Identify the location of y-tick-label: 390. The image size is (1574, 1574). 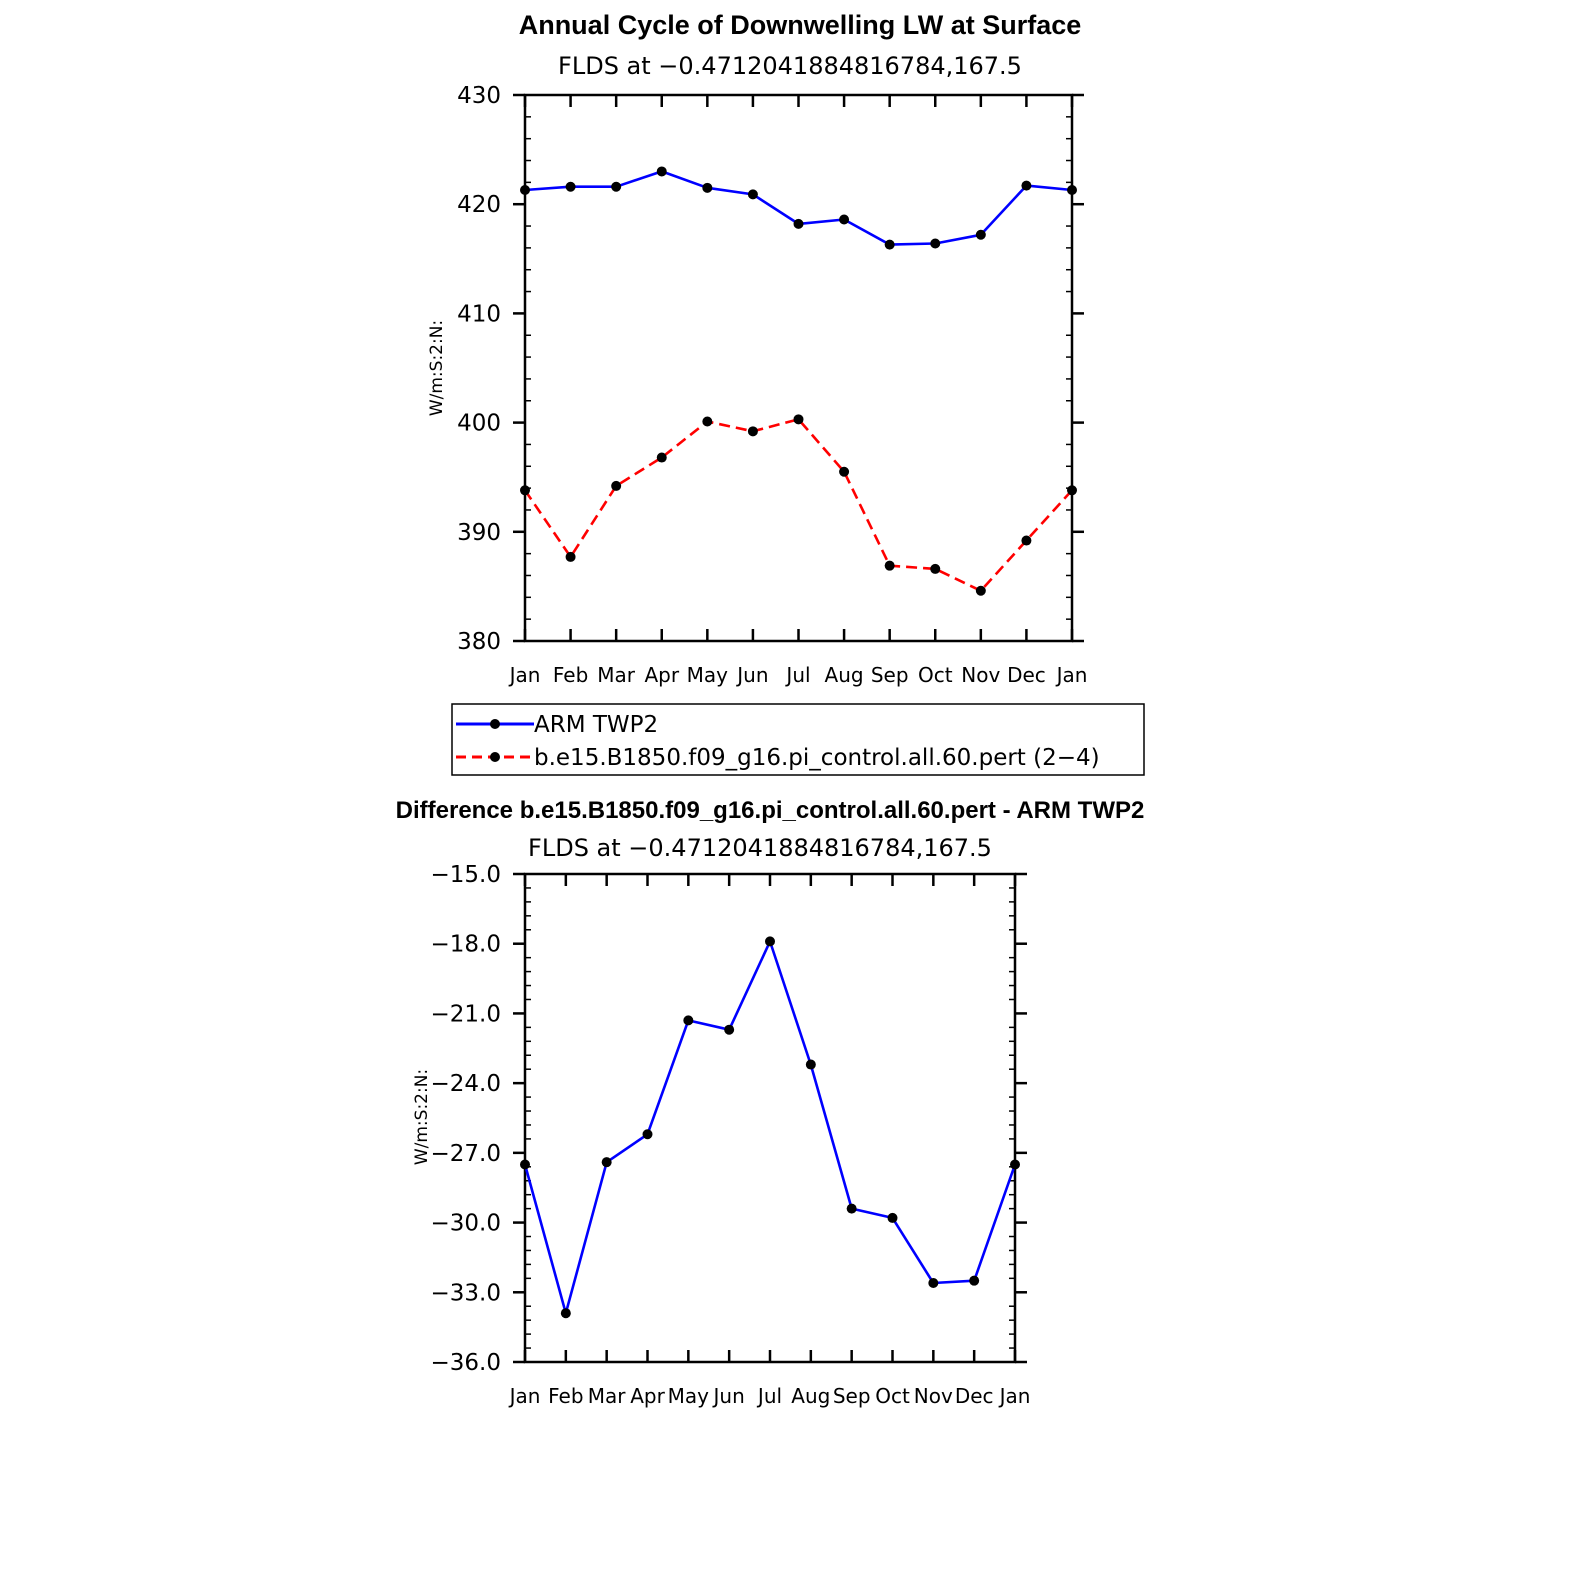
(479, 533).